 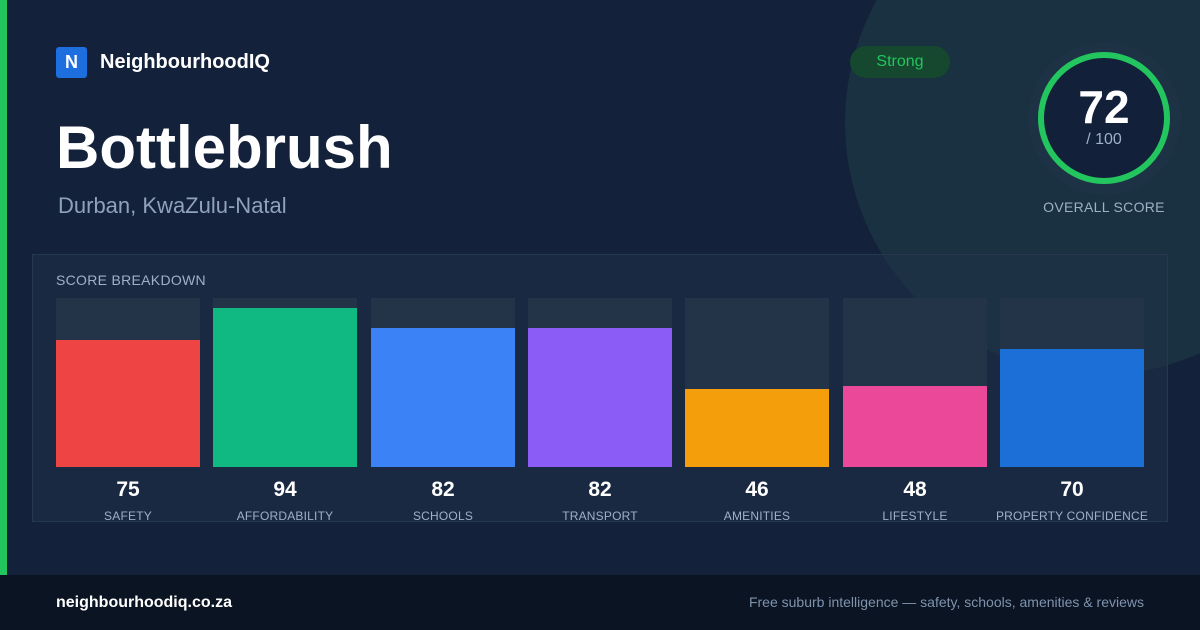 I want to click on score-breakdown-title: SCORE BREAKDOWN, so click(x=131, y=280).